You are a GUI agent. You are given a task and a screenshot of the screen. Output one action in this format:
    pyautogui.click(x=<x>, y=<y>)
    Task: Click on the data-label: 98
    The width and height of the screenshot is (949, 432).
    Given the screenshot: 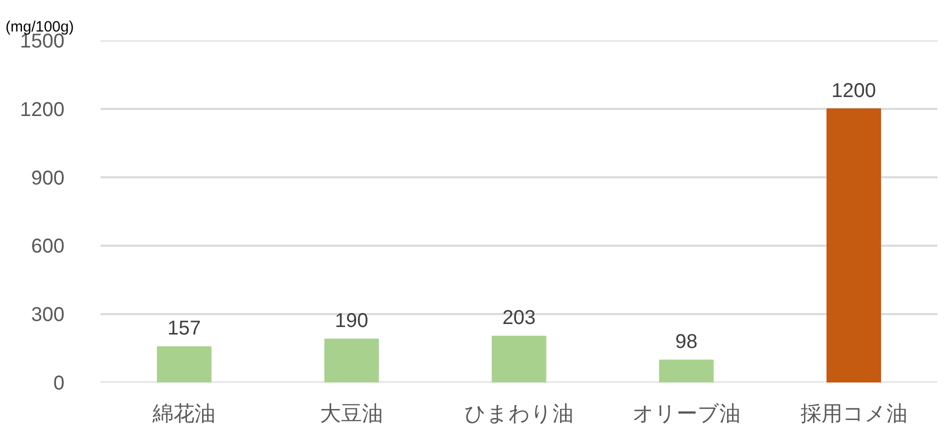 What is the action you would take?
    pyautogui.click(x=686, y=342)
    